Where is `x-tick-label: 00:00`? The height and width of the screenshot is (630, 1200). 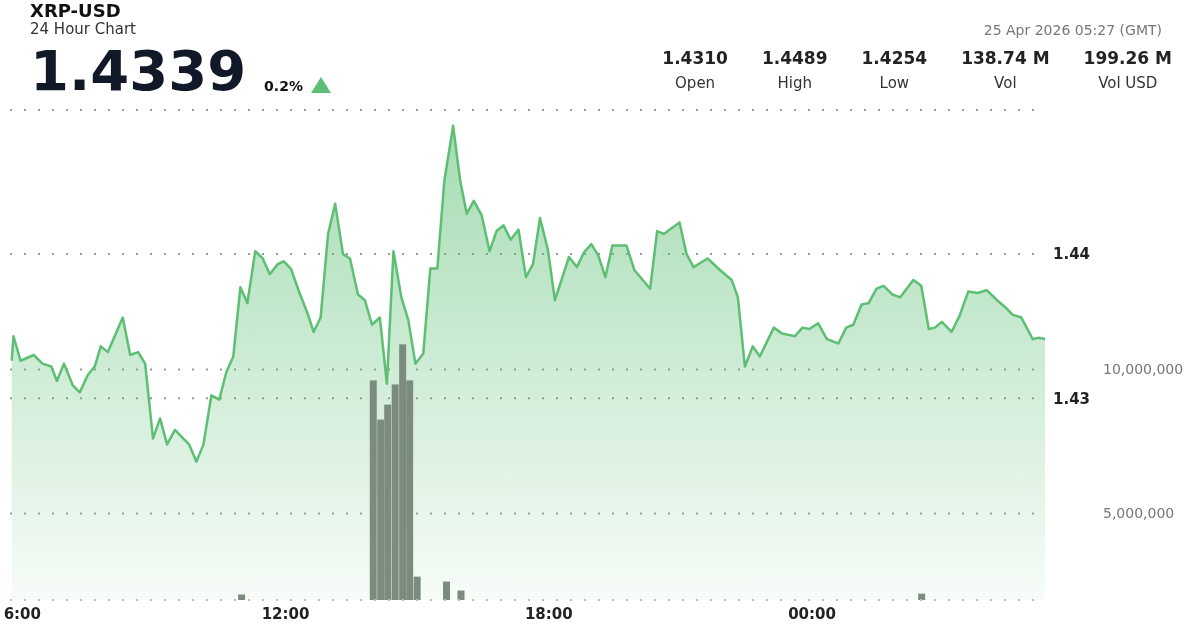
x-tick-label: 00:00 is located at coordinates (812, 613).